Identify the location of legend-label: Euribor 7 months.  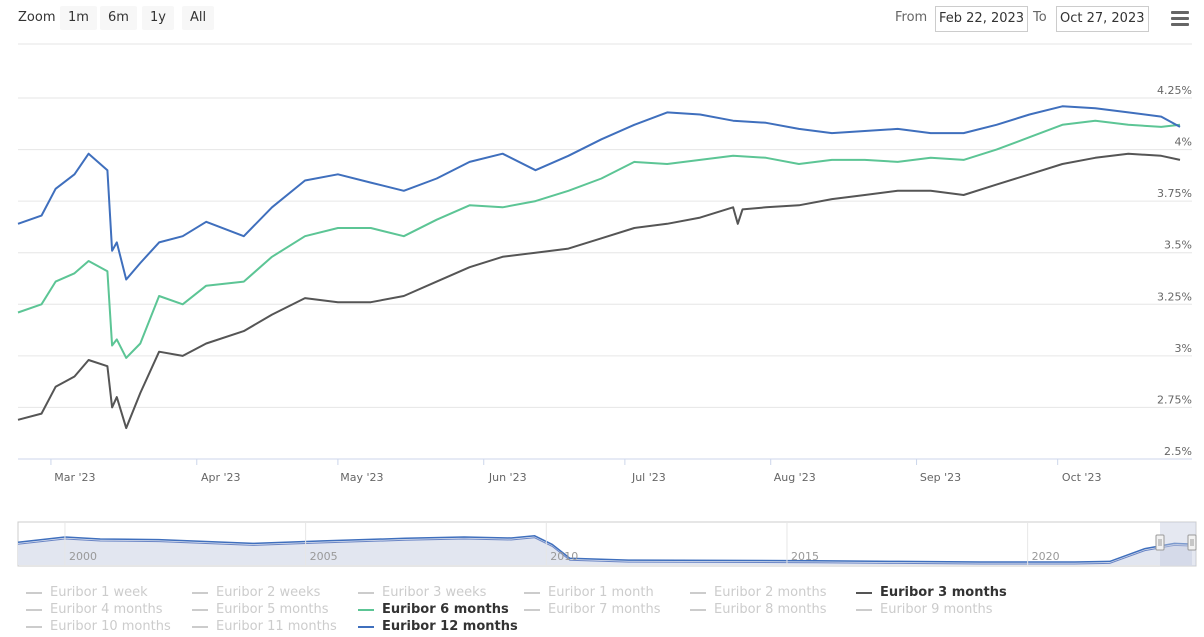
(604, 609).